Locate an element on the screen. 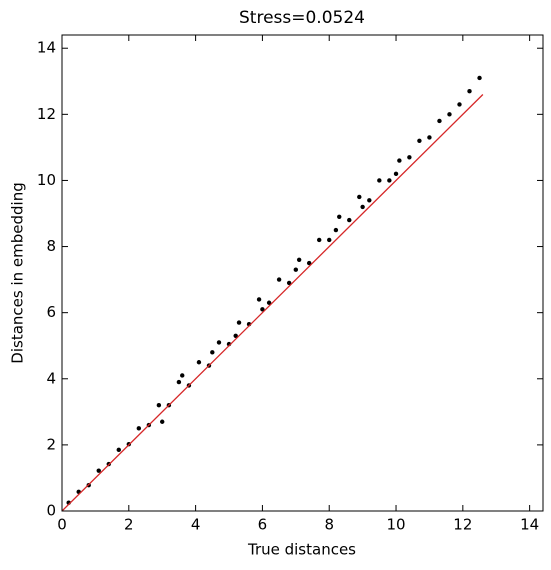 This screenshot has width=551, height=570. y-tick-label: 4 is located at coordinates (51, 378).